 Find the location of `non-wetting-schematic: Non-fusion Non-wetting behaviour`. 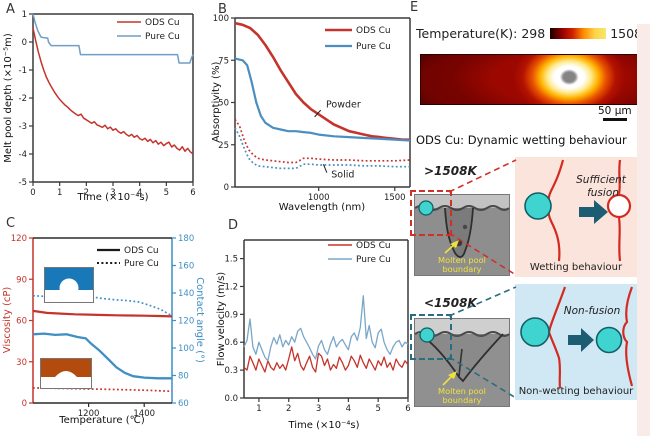

non-wetting-schematic: Non-fusion Non-wetting behaviour is located at coordinates (576, 342).